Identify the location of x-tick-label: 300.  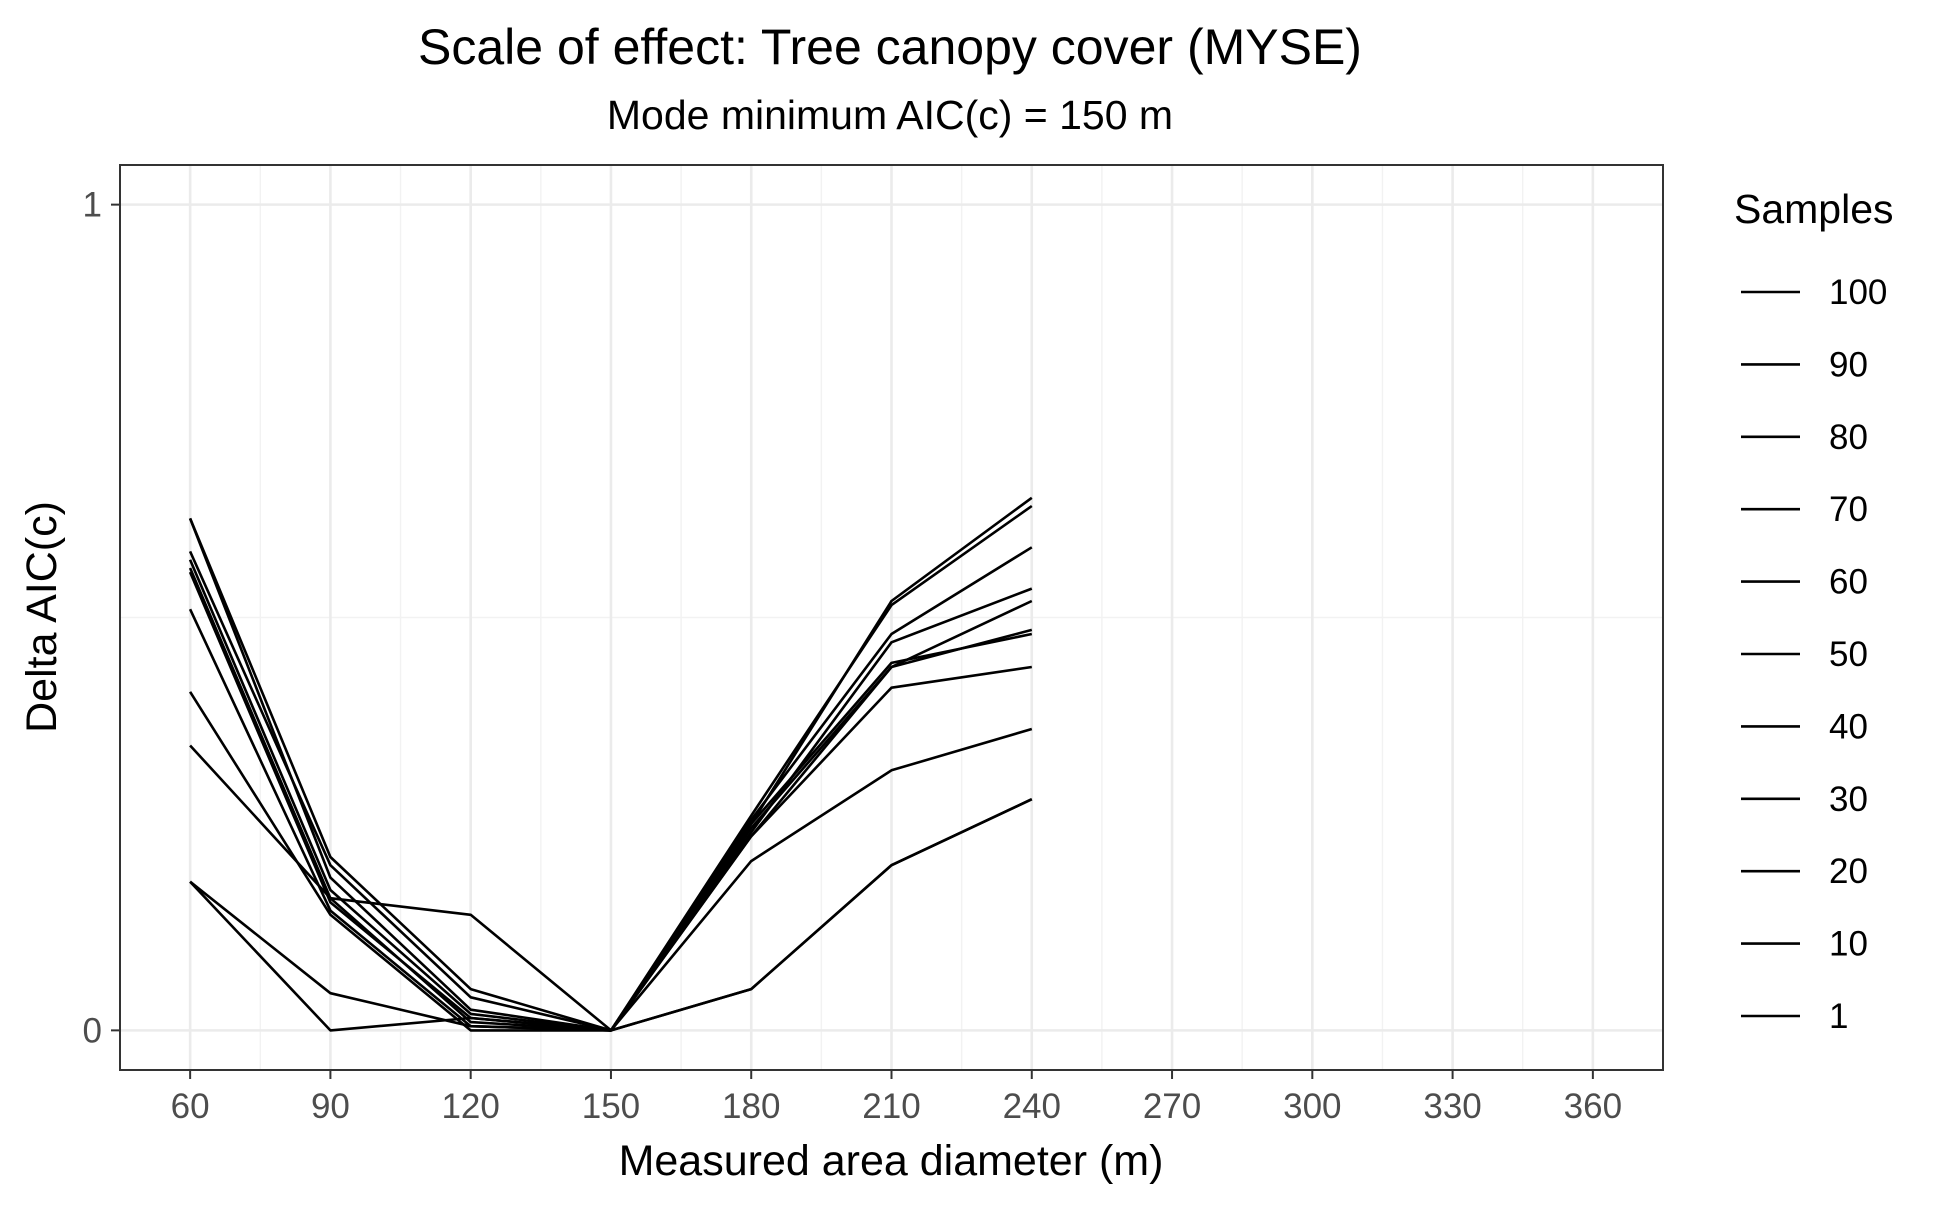
(1312, 1106).